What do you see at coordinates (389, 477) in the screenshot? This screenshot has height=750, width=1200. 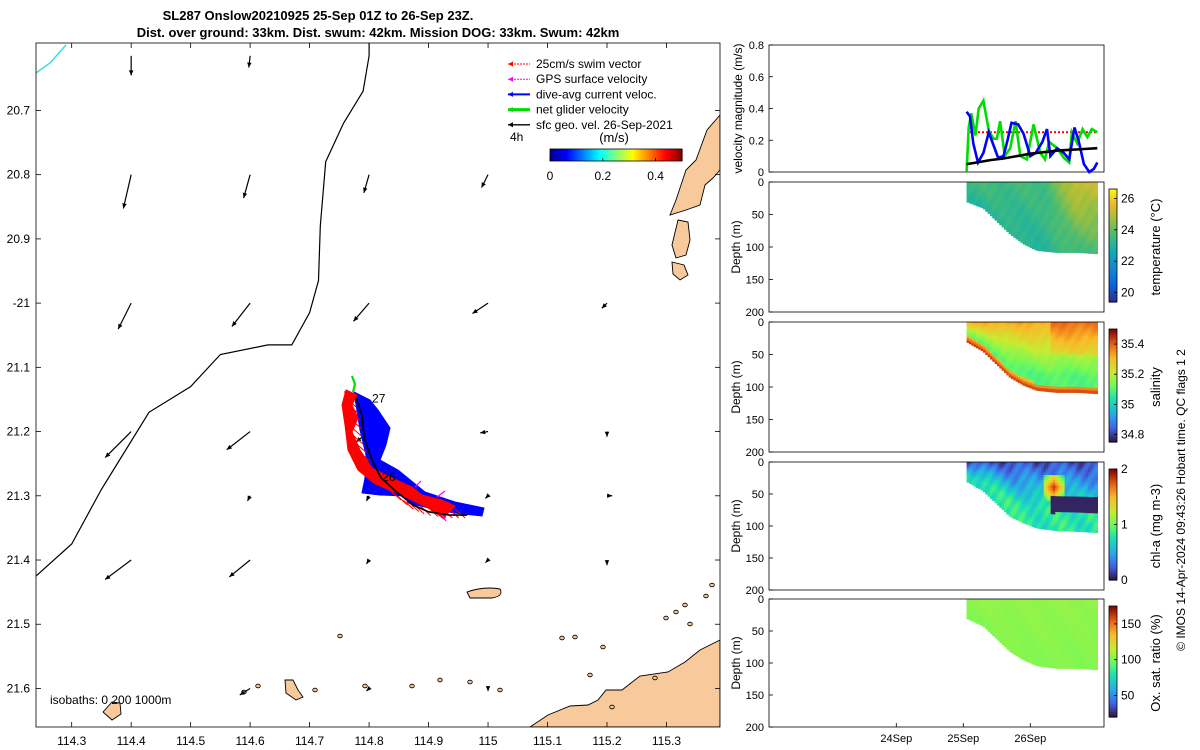 I see `day-label: 26` at bounding box center [389, 477].